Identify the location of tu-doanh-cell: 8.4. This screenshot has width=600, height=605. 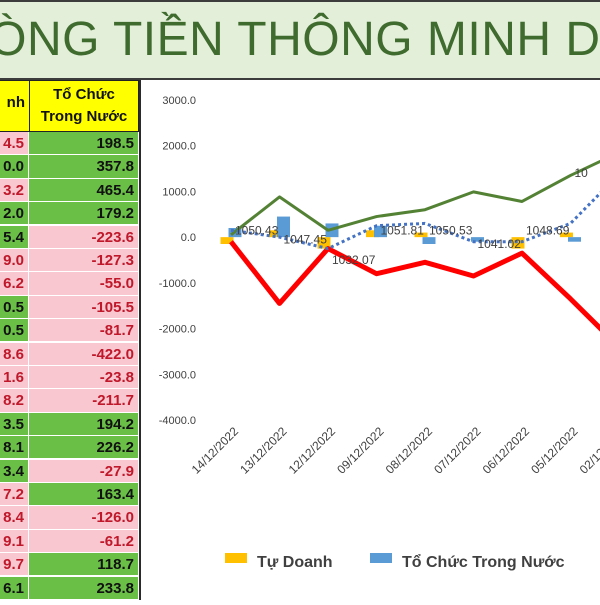
(14, 518).